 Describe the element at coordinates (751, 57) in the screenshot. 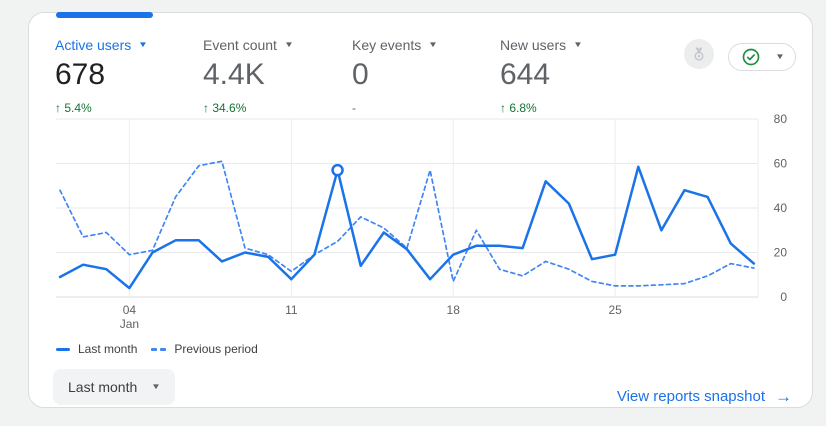

I see `check-circle-icon` at that location.